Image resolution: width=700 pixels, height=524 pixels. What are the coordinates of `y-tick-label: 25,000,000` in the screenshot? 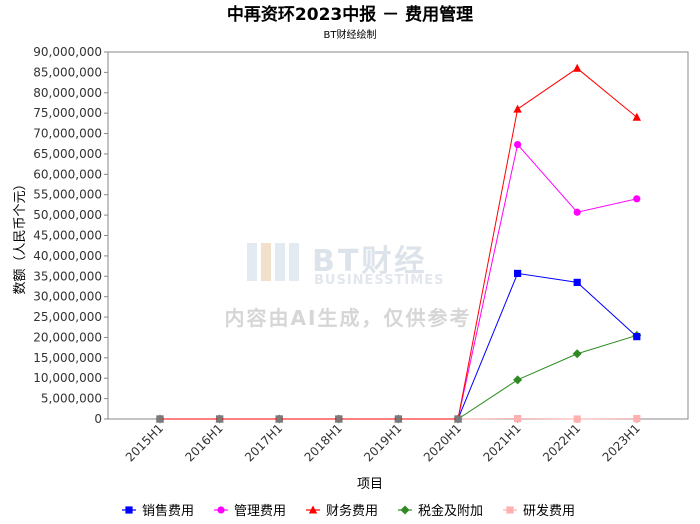 It's located at (67, 317).